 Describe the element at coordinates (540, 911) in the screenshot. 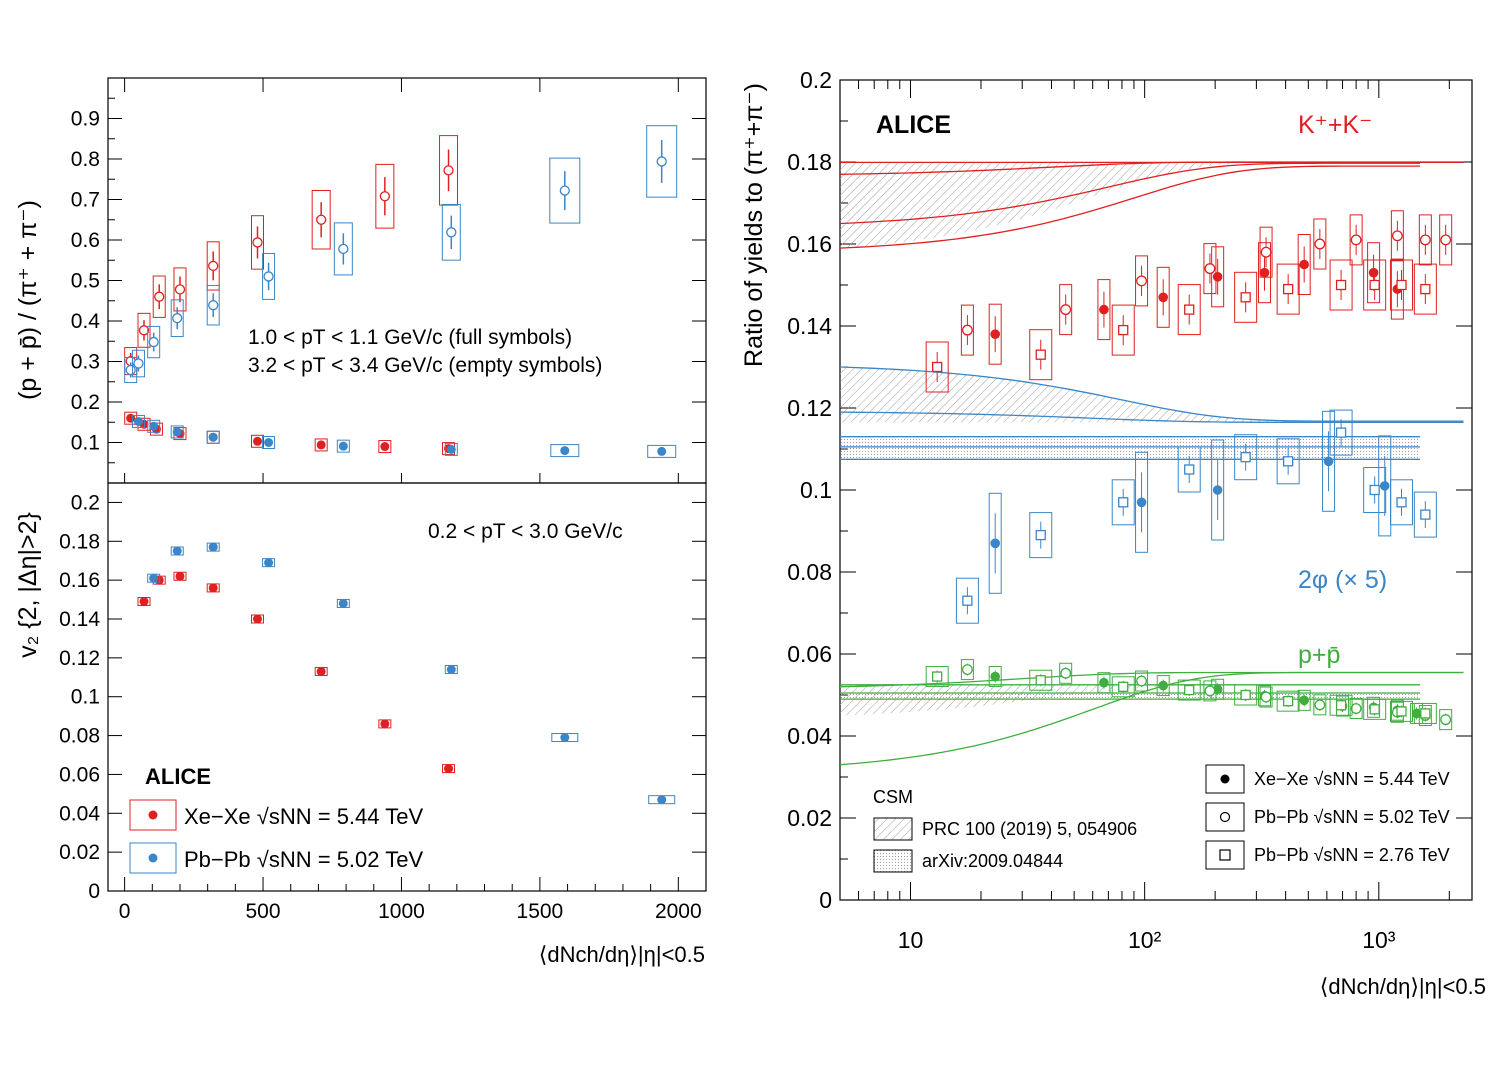

I see `xtick-label-left: 1500` at that location.